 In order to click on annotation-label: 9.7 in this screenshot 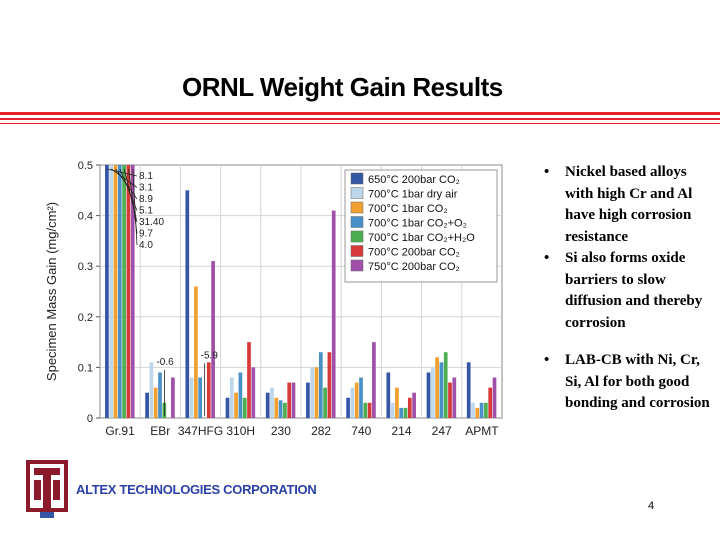, I will do `click(146, 234)`.